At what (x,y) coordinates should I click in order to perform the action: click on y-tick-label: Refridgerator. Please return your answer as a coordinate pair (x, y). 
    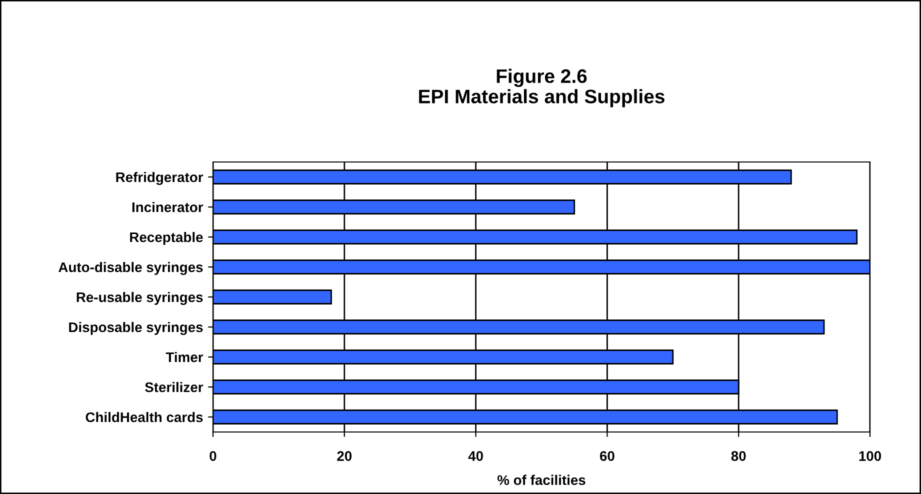
    Looking at the image, I should click on (160, 178).